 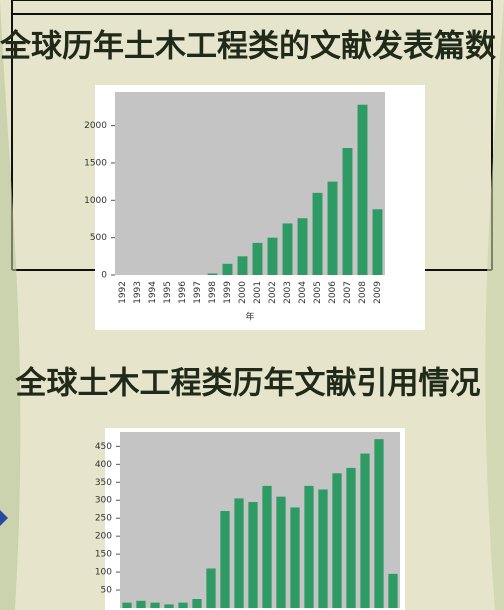 I want to click on x-tick-label: 2003, so click(x=288, y=292).